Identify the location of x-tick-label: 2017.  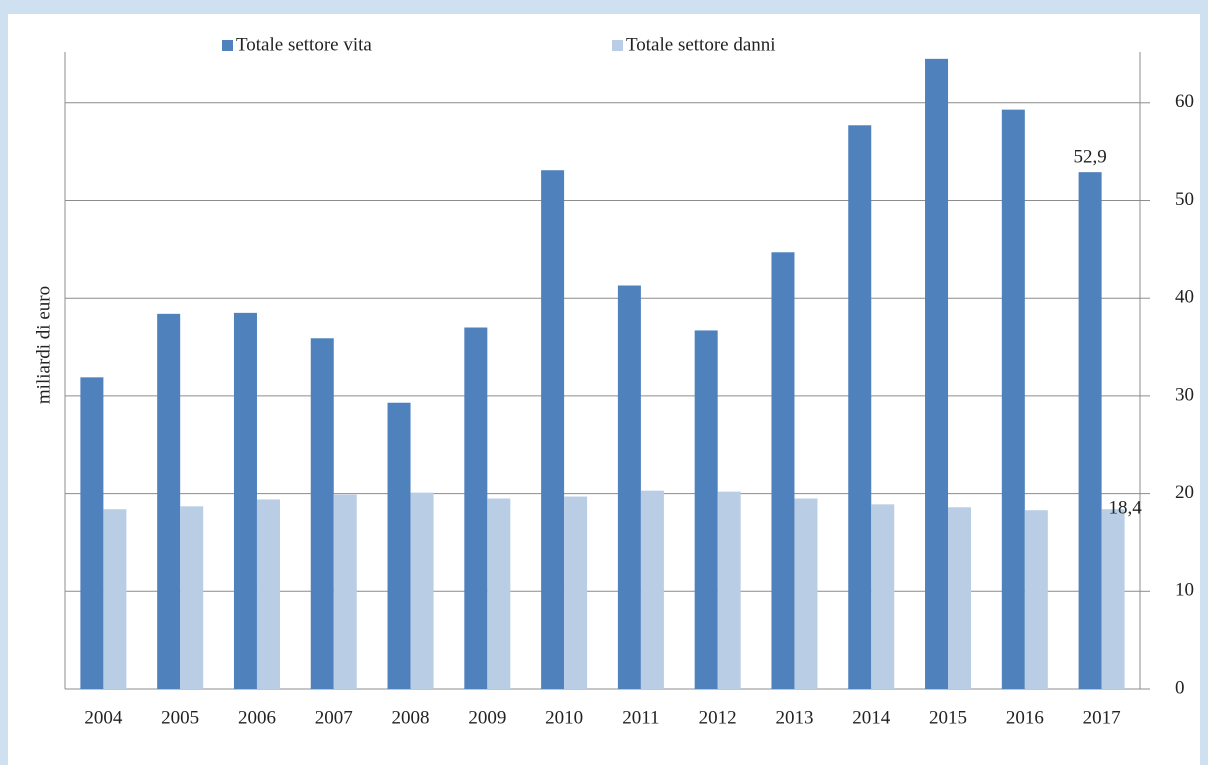
(1102, 717).